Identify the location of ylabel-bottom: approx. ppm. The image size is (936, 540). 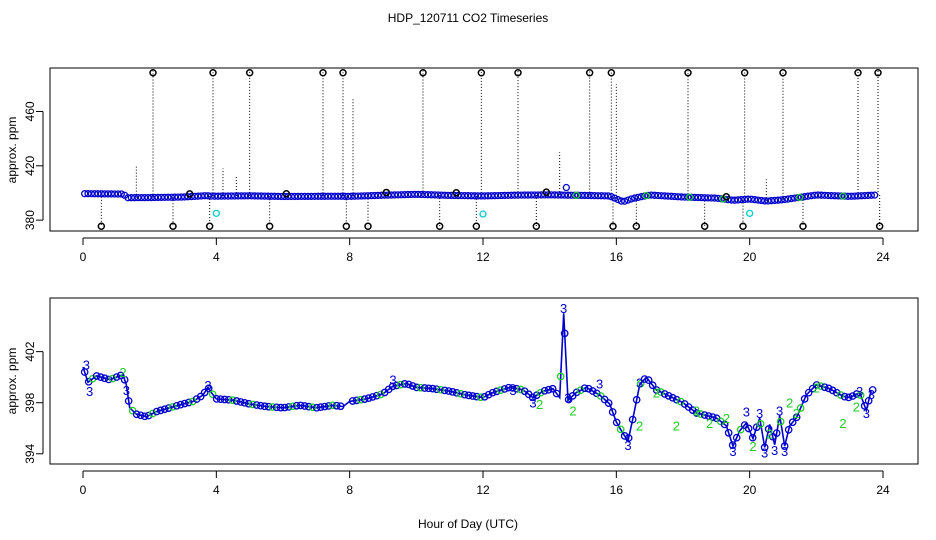
(12, 381).